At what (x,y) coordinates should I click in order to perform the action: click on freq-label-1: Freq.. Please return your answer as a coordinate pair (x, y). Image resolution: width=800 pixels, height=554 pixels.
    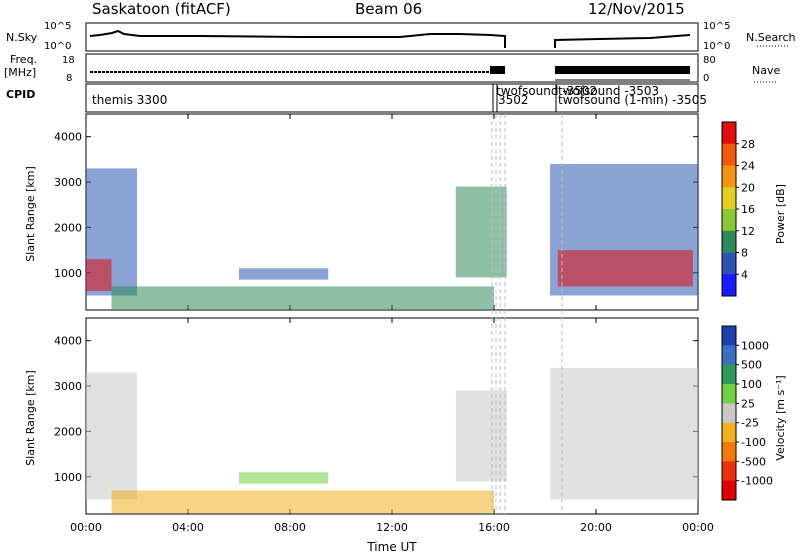
    Looking at the image, I should click on (23, 59).